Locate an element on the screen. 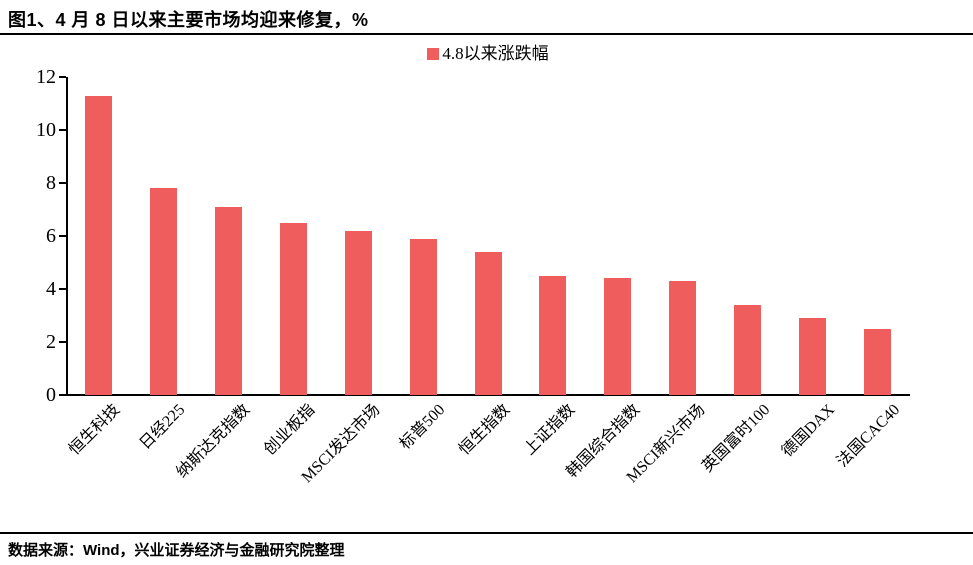 The height and width of the screenshot is (565, 973). y-axis-line is located at coordinates (67, 236).